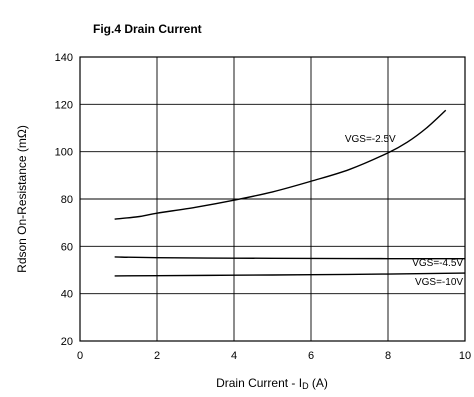 The height and width of the screenshot is (397, 474). Describe the element at coordinates (67, 295) in the screenshot. I see `y-tick-label: 40` at that location.